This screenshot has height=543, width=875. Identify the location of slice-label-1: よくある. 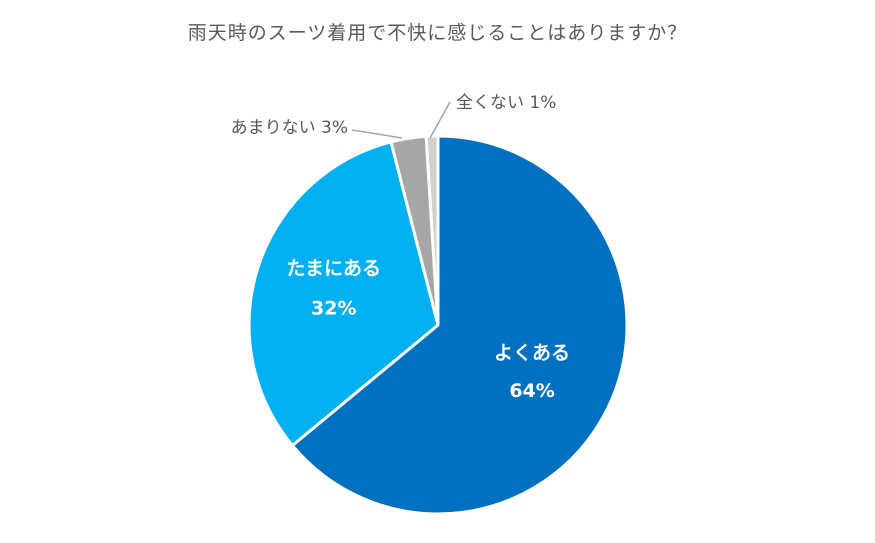
(532, 353).